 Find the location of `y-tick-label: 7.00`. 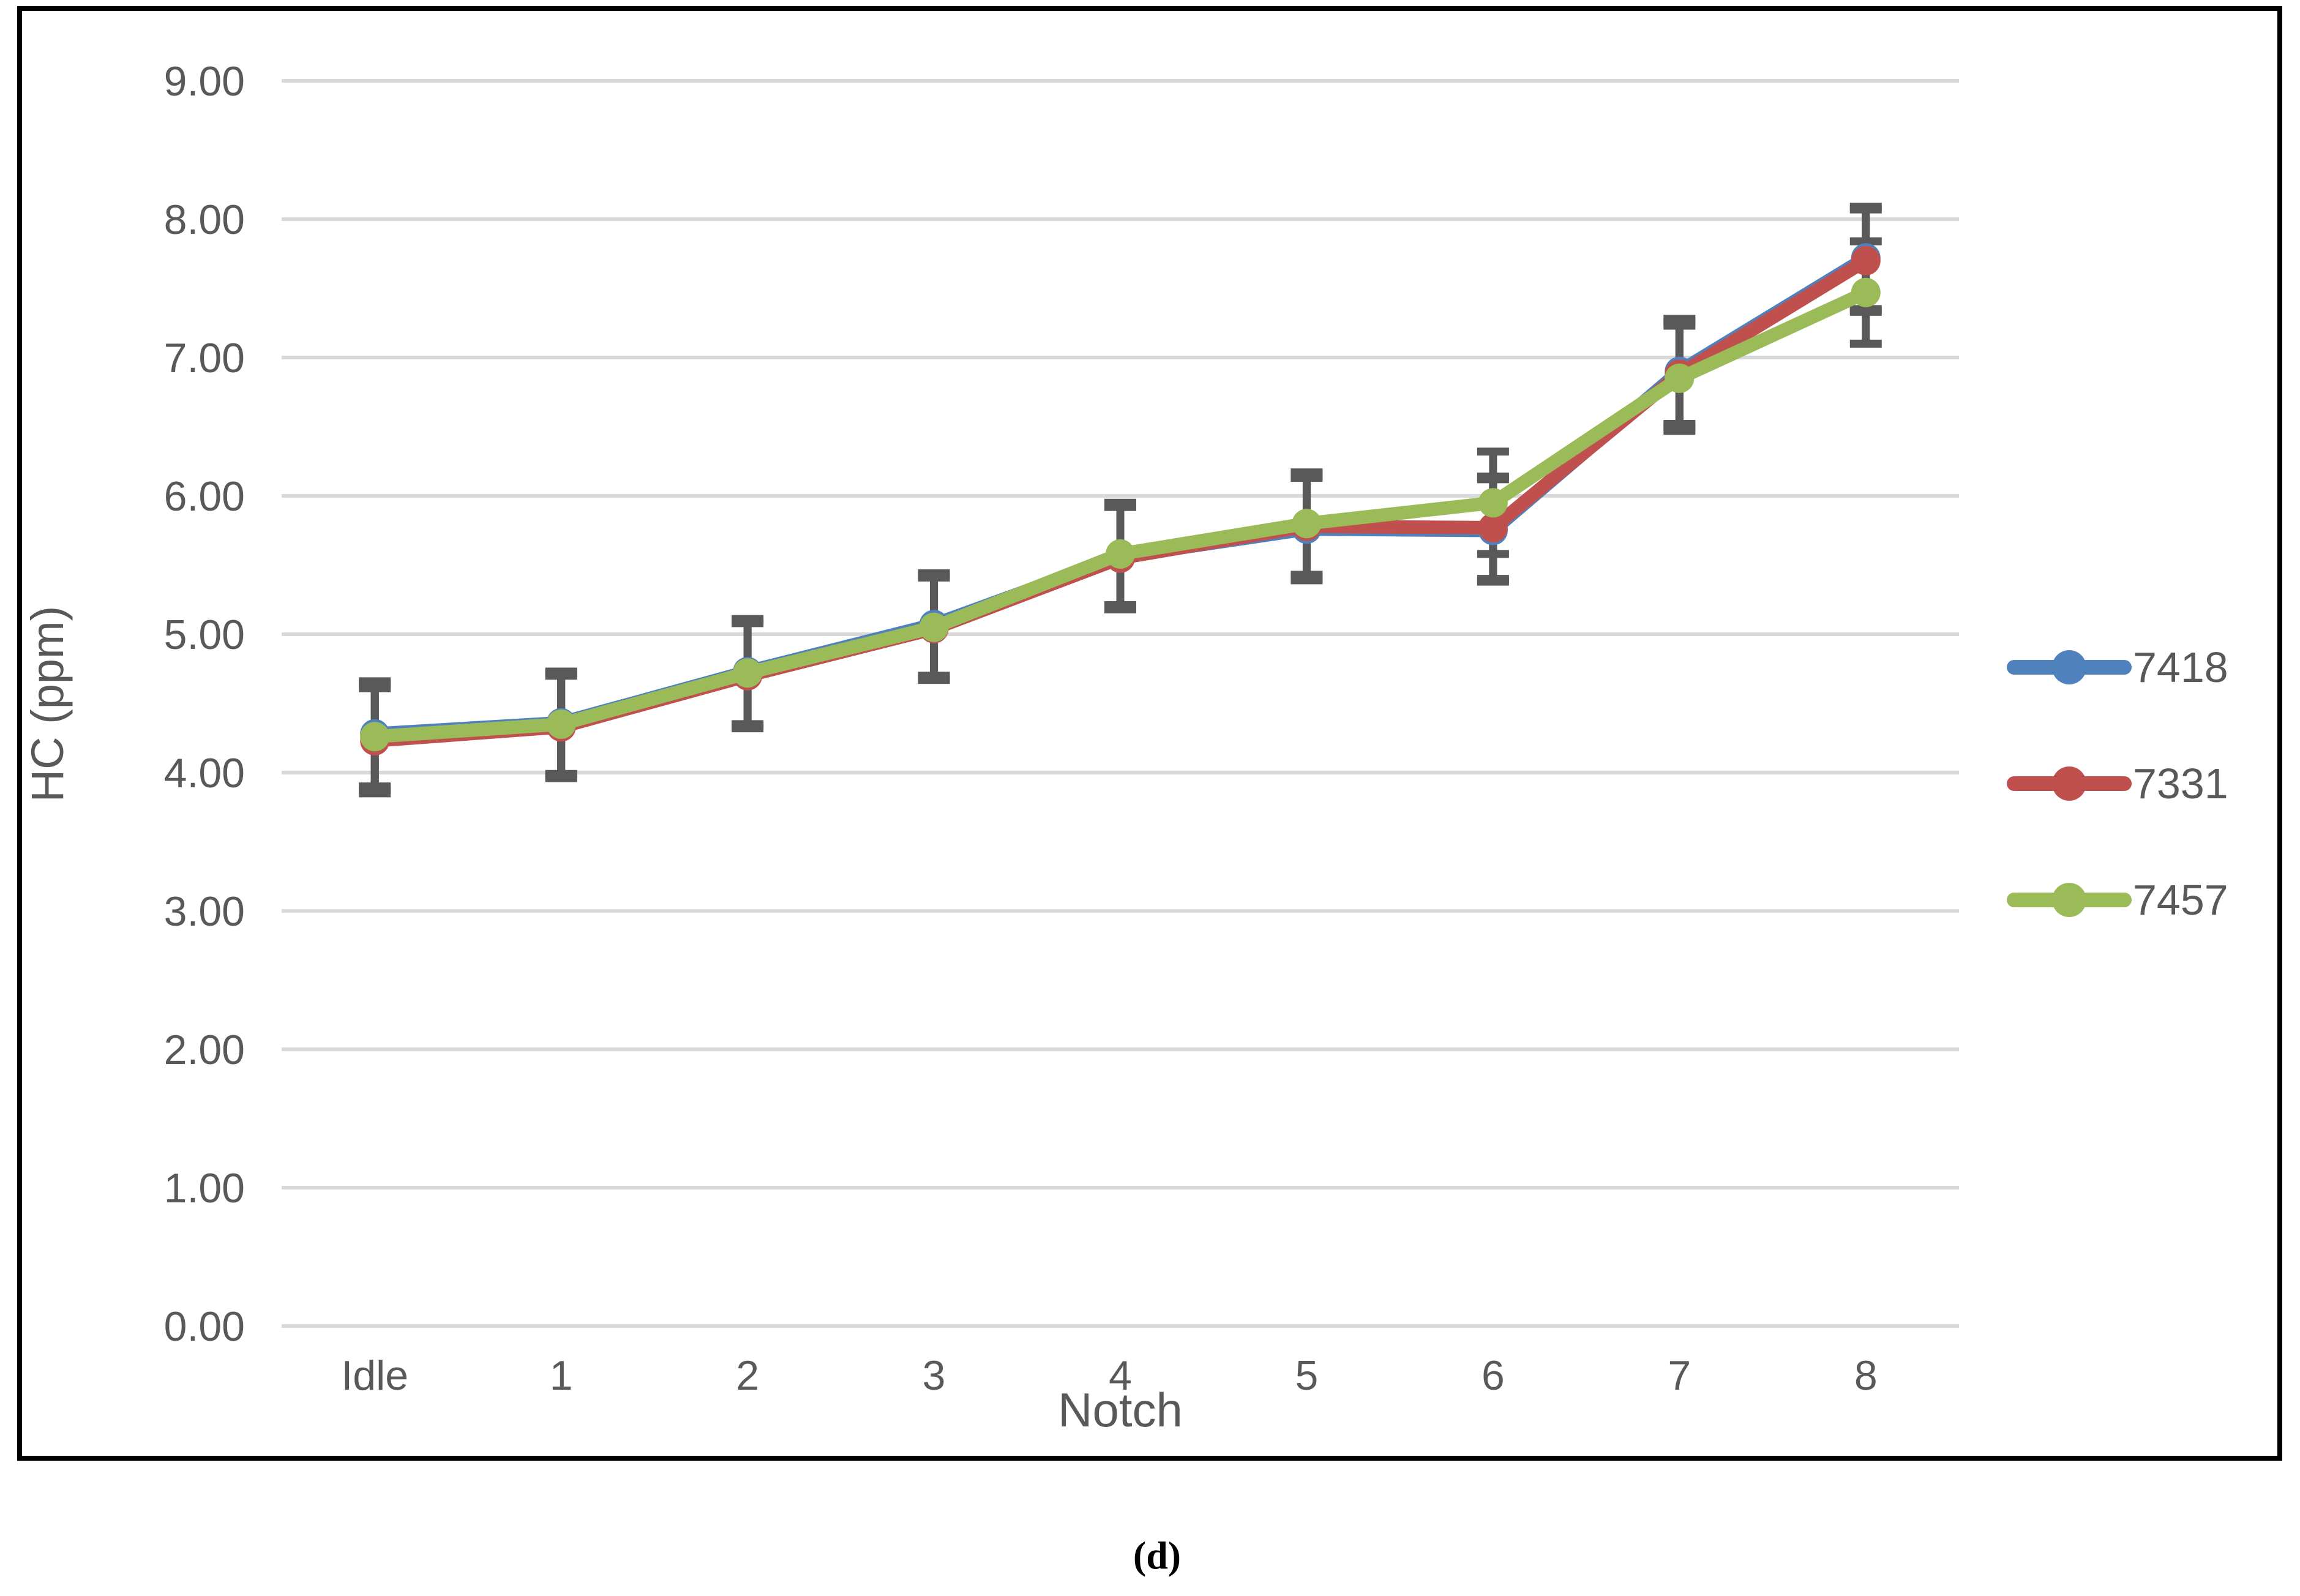

y-tick-label: 7.00 is located at coordinates (204, 358).